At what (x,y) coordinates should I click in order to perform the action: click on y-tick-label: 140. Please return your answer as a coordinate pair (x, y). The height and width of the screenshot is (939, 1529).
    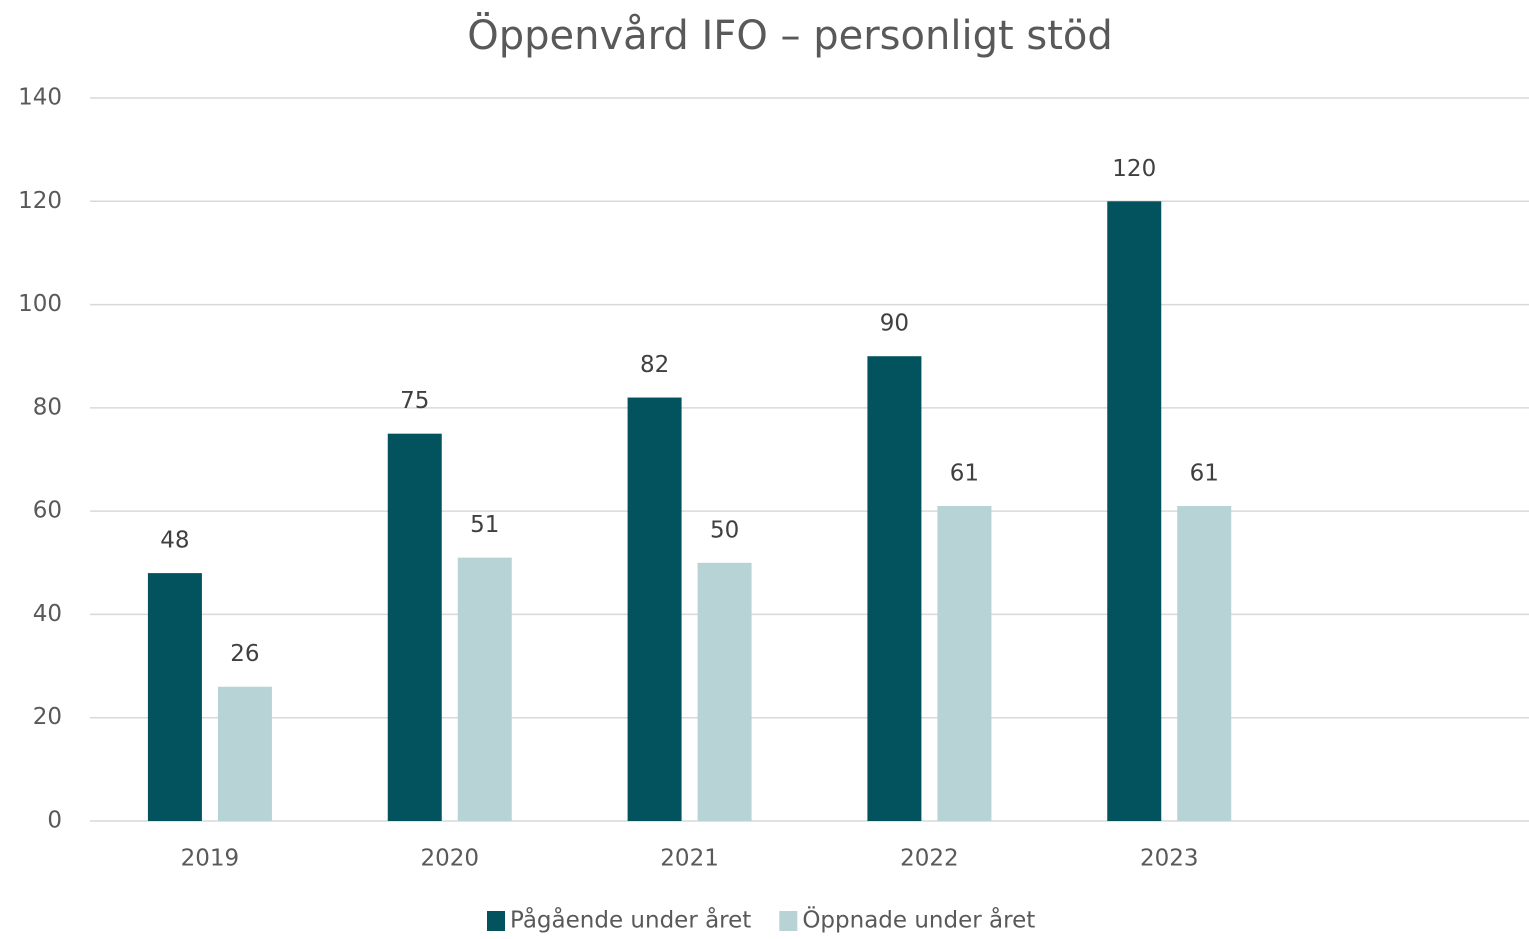
    Looking at the image, I should click on (40, 98).